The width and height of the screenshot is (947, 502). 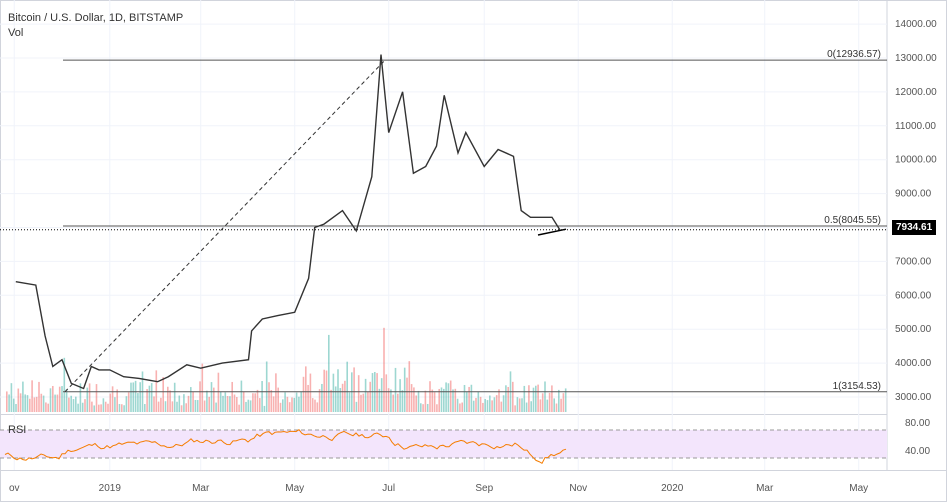 I want to click on x-tick-label: May, so click(x=294, y=488).